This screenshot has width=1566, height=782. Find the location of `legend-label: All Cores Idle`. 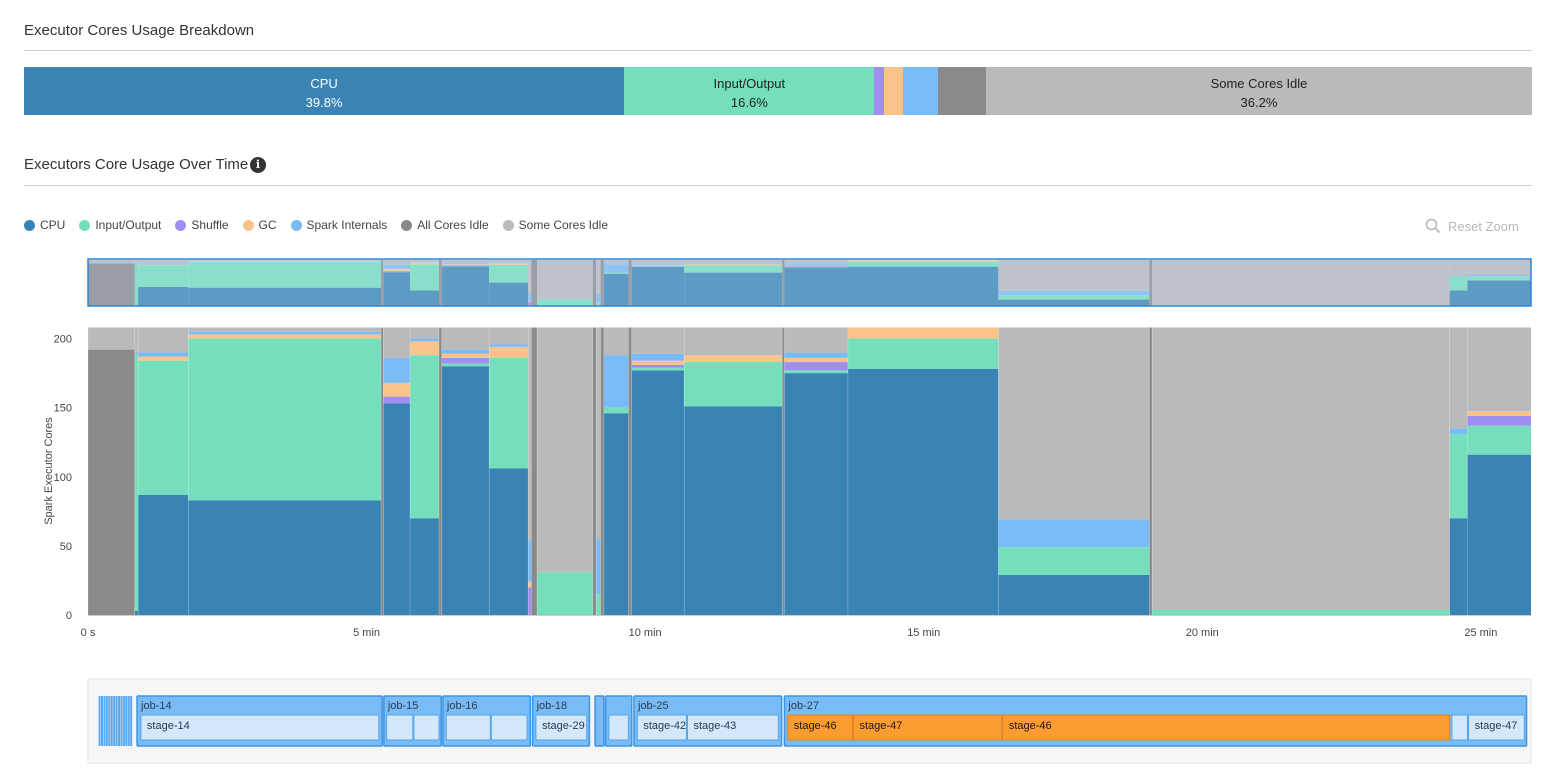

legend-label: All Cores Idle is located at coordinates (453, 225).